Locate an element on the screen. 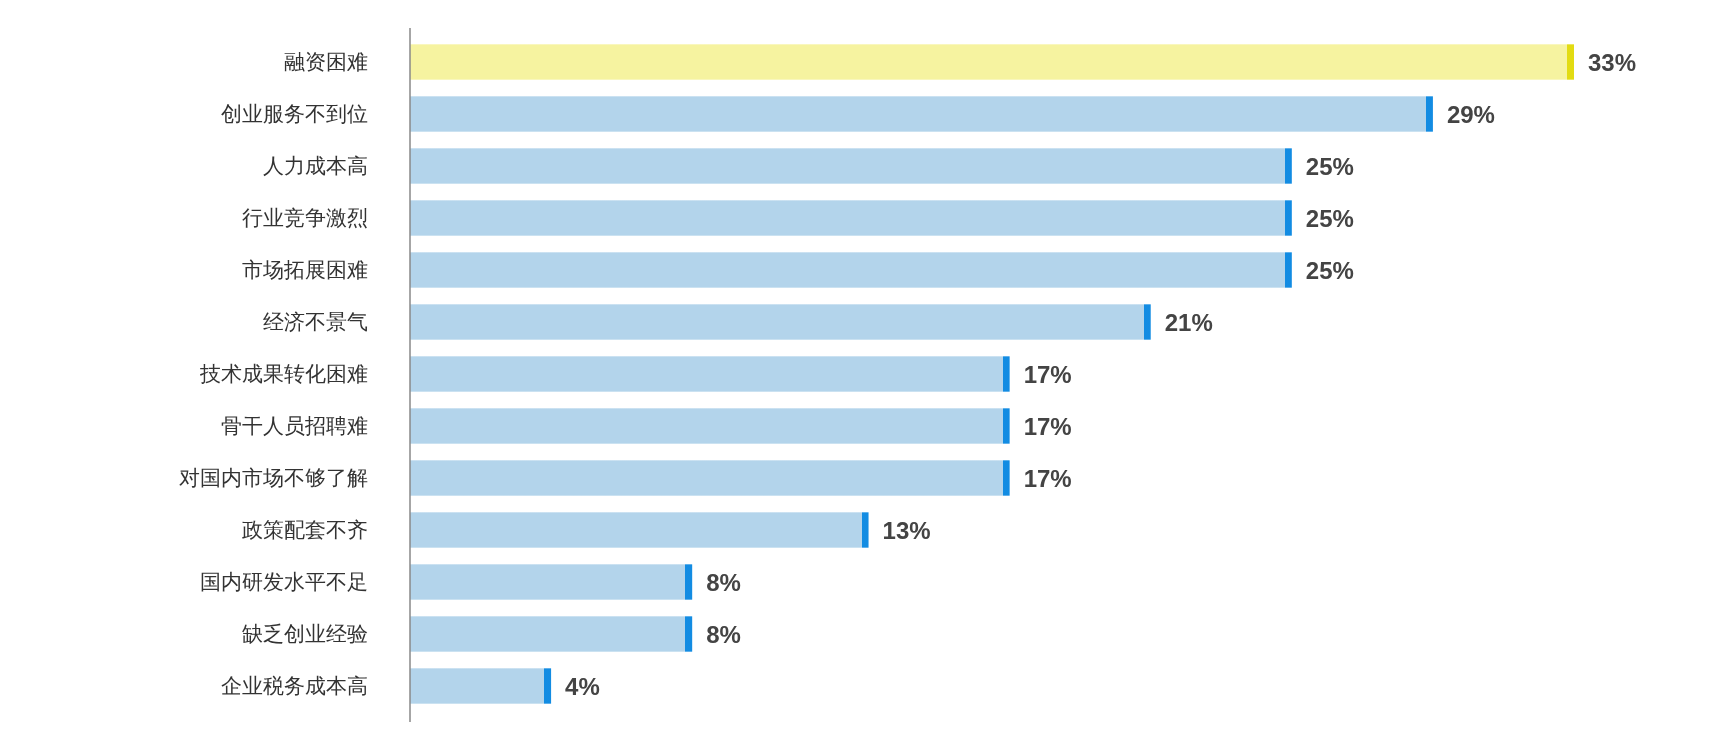  y-tick-label: 缺乏创业经验 is located at coordinates (305, 634).